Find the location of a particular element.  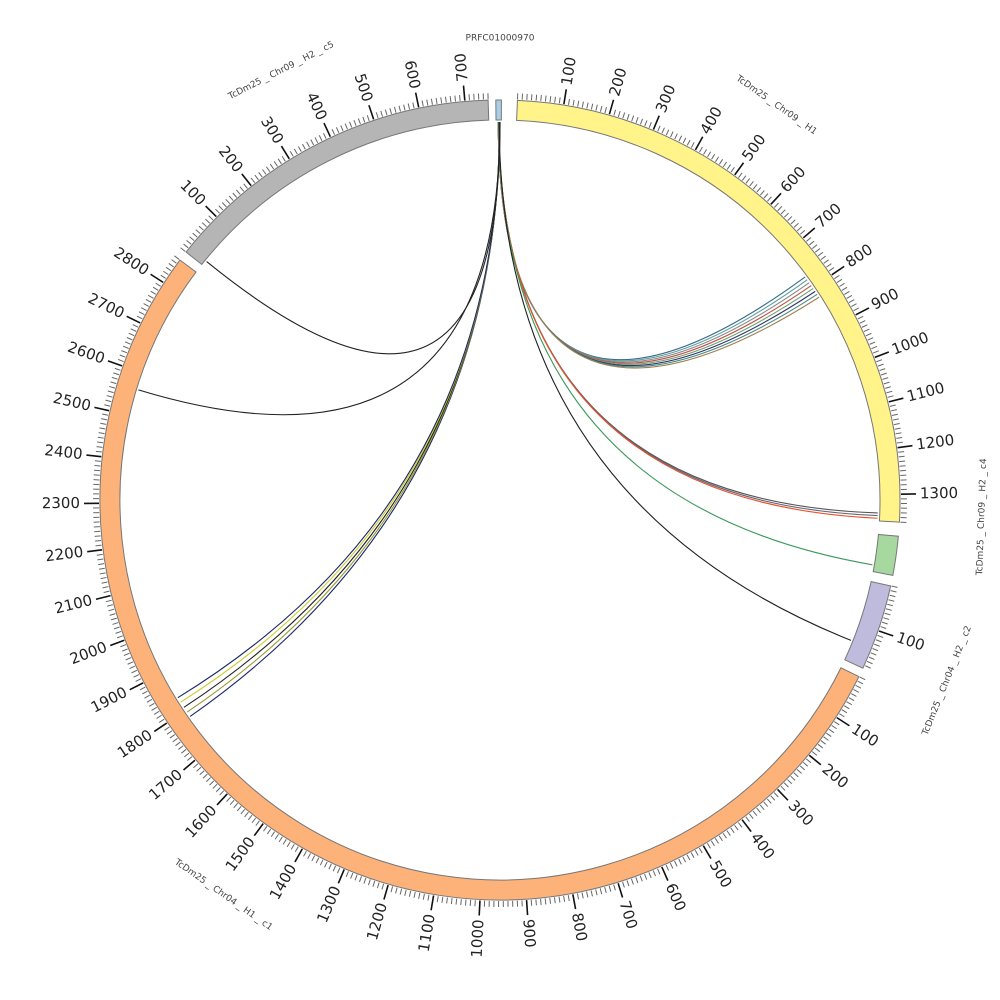

tick-label: 2100 is located at coordinates (73, 604).